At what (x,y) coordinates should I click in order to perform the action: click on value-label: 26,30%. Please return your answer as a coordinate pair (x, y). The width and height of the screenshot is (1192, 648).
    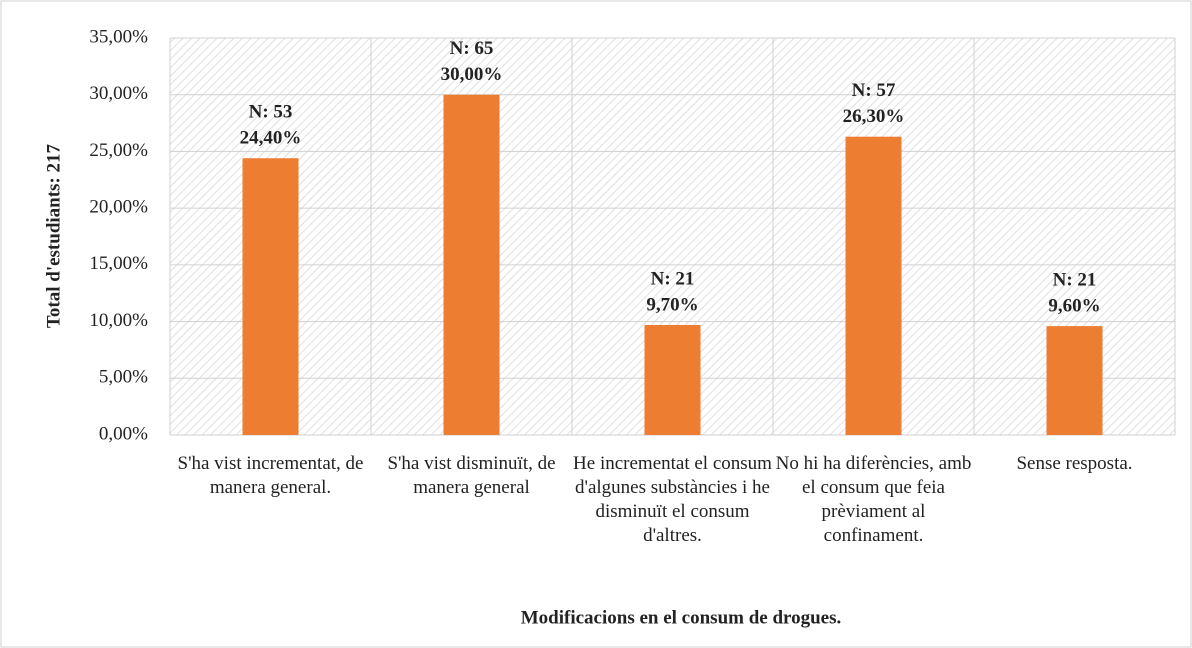
    Looking at the image, I should click on (874, 116).